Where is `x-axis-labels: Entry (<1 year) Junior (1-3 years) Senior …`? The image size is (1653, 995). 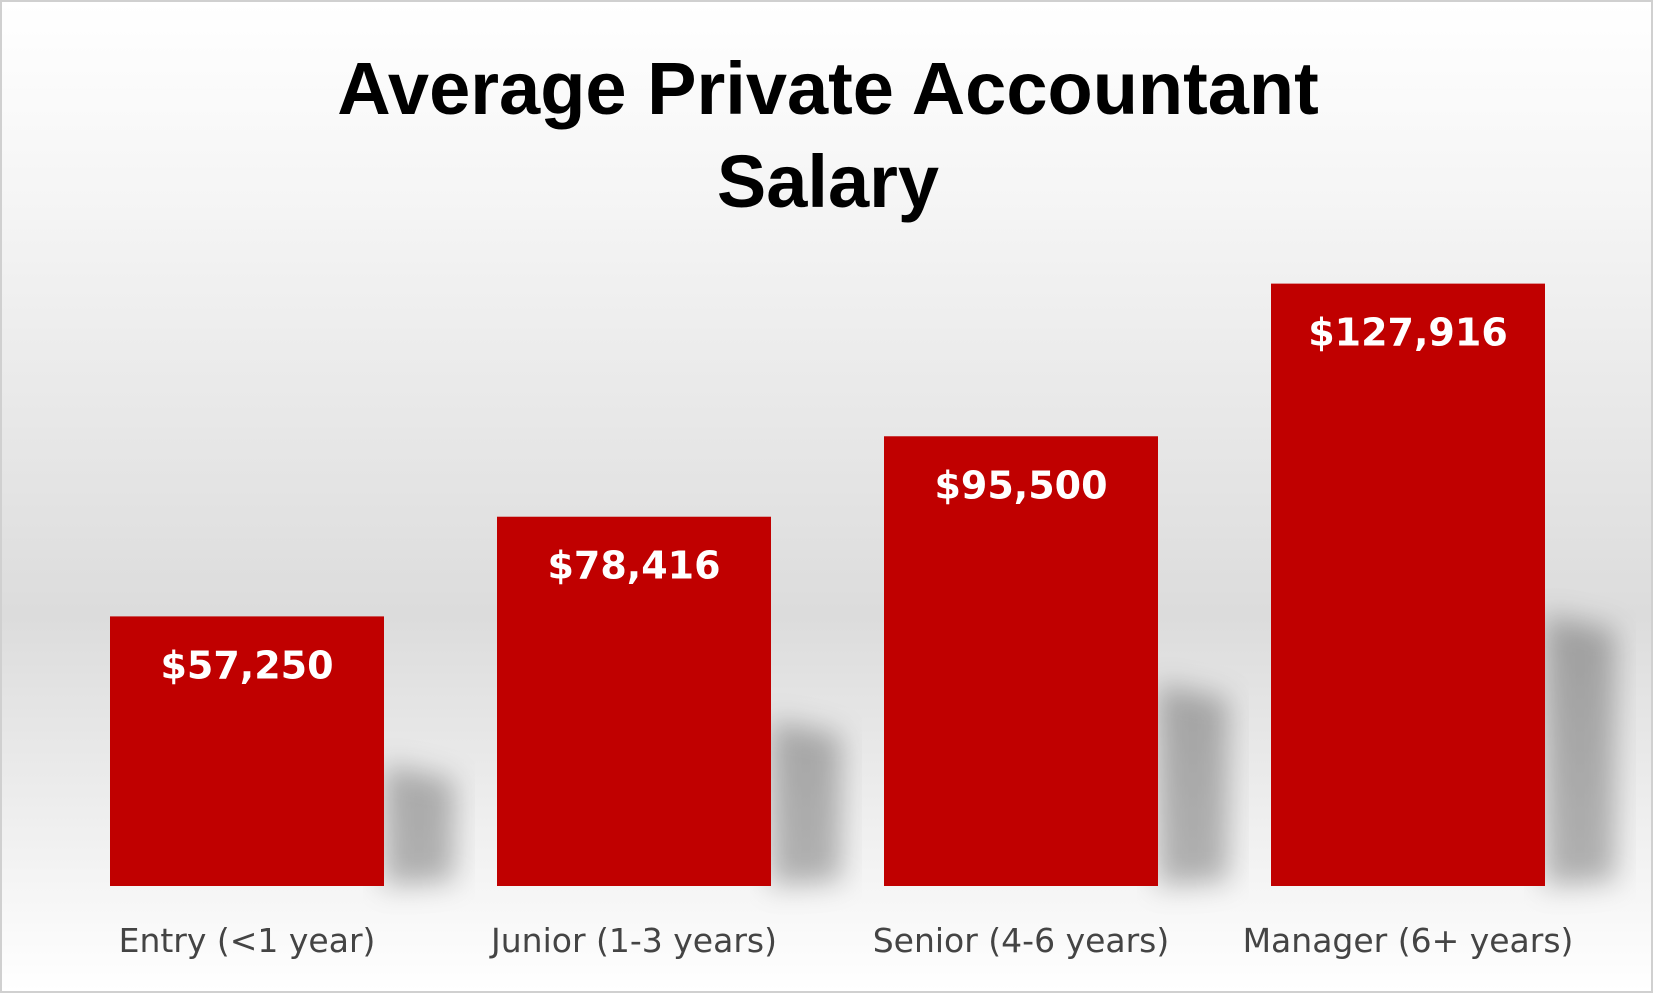 x-axis-labels: Entry (<1 year) Junior (1-3 years) Senior … is located at coordinates (846, 940).